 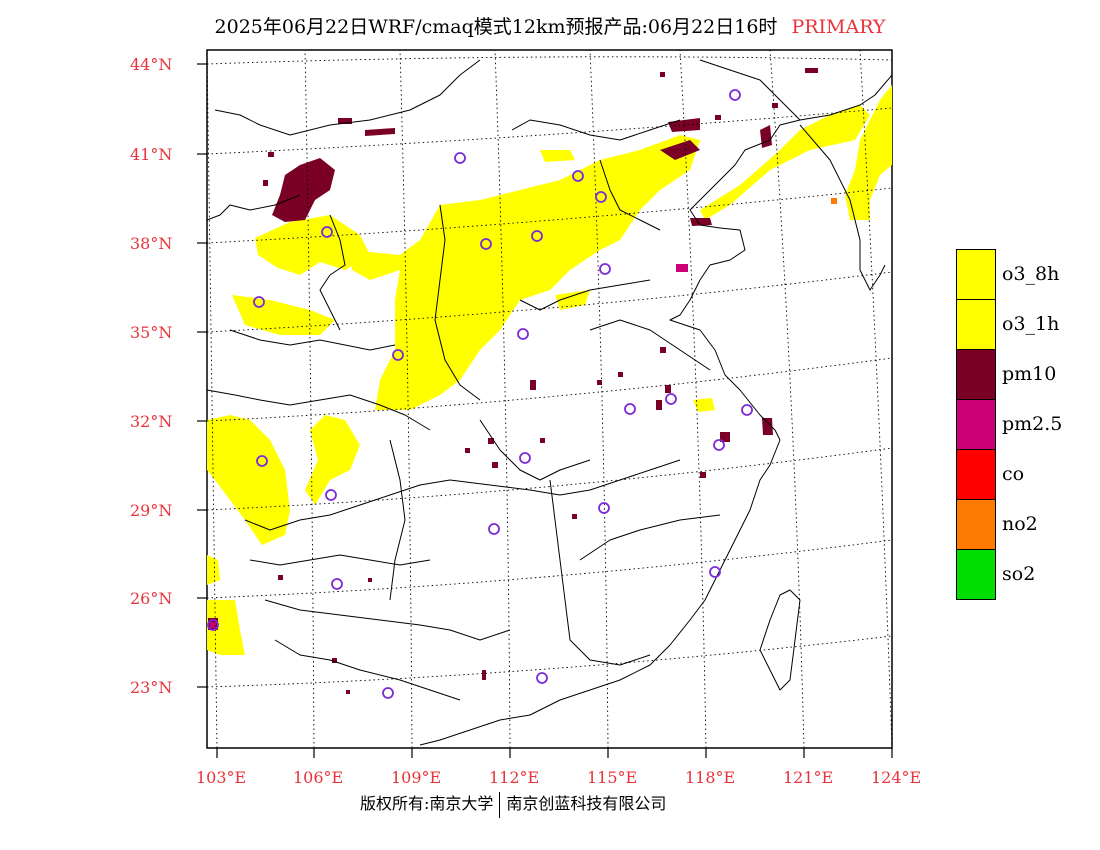 What do you see at coordinates (416, 777) in the screenshot?
I see `lon-label-109: 109°E` at bounding box center [416, 777].